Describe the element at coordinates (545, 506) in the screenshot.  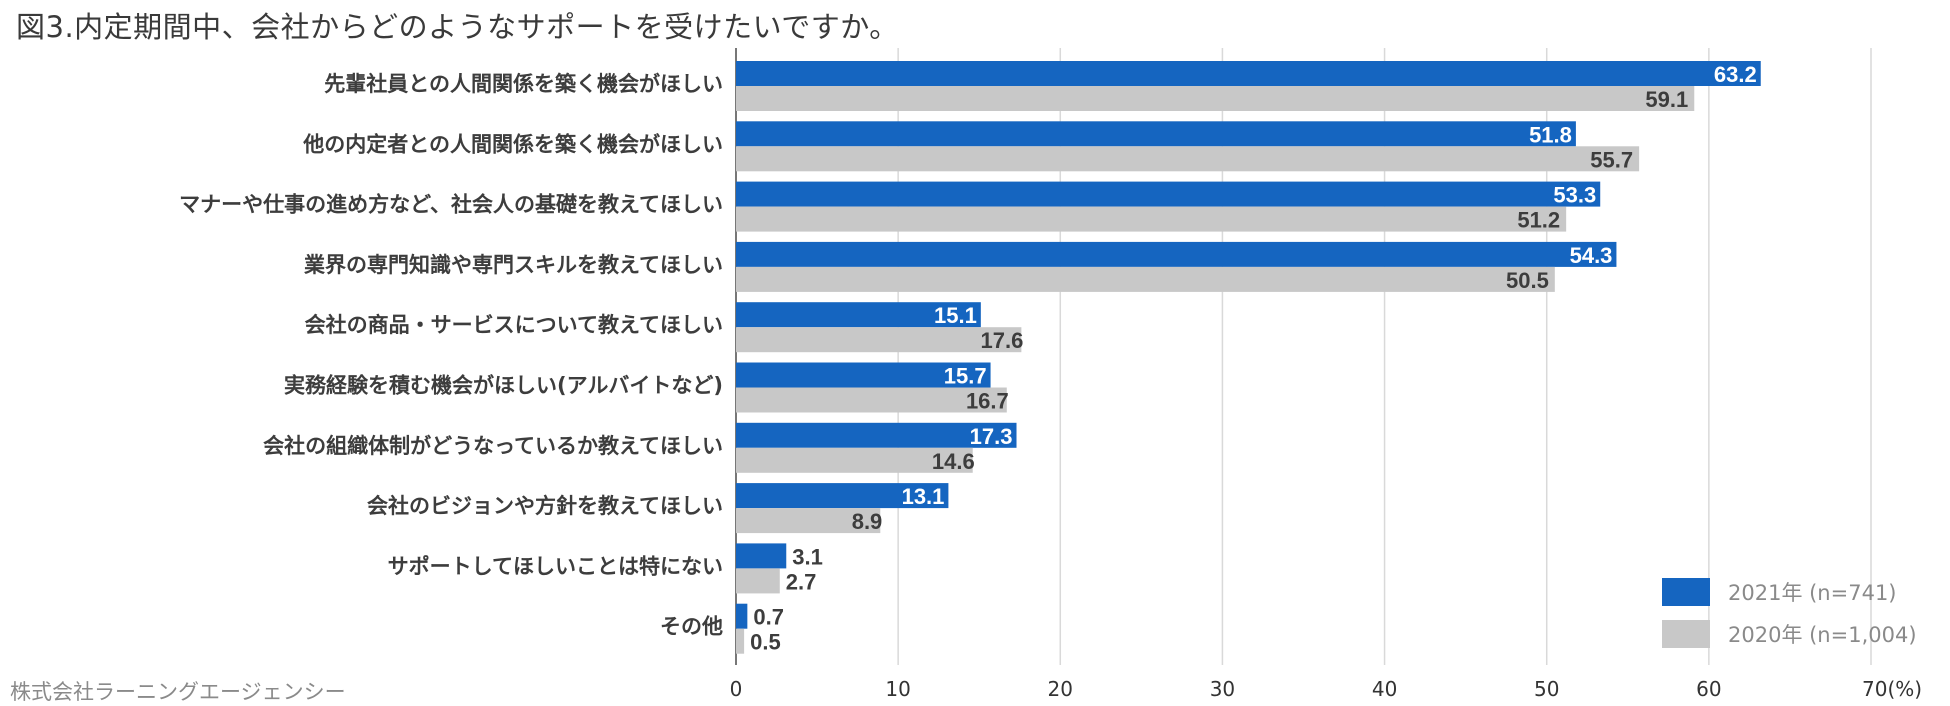
I see `category-label: 会社のビジョンや方針を教えてほしい` at that location.